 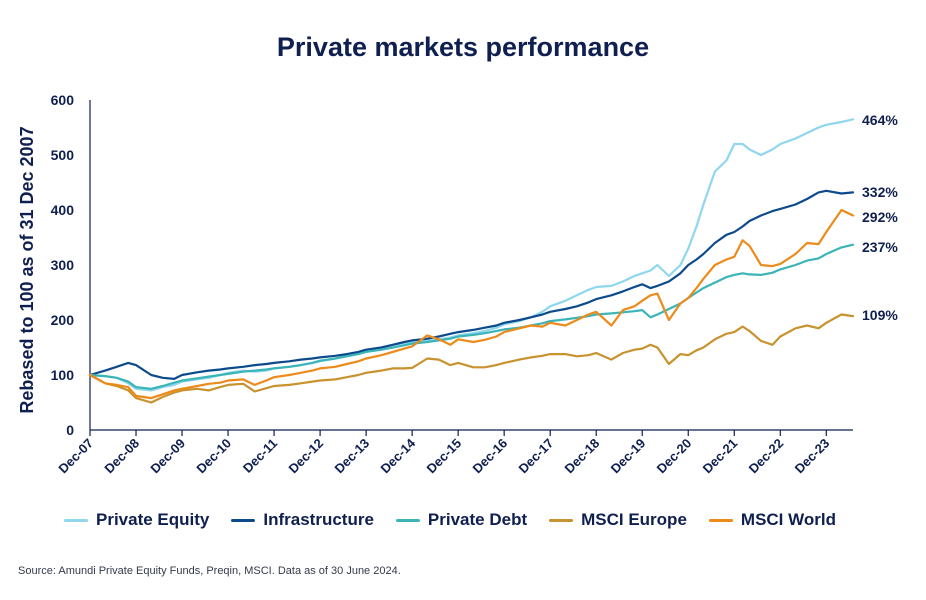 What do you see at coordinates (628, 456) in the screenshot?
I see `x-tick-label: Dec-19` at bounding box center [628, 456].